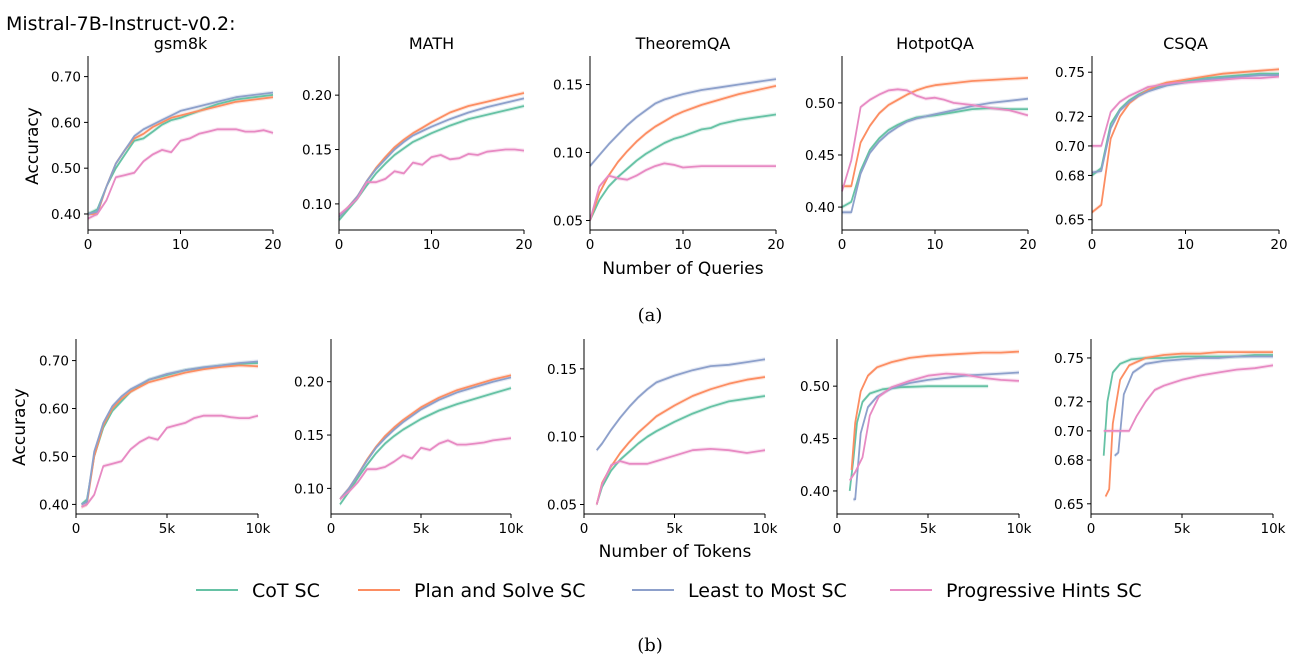 Image resolution: width=1301 pixels, height=663 pixels. I want to click on chart-panel-a-5: CSQA 0.65 0.68 0.70 0.72 0.75 0 10 20, so click(1171, 143).